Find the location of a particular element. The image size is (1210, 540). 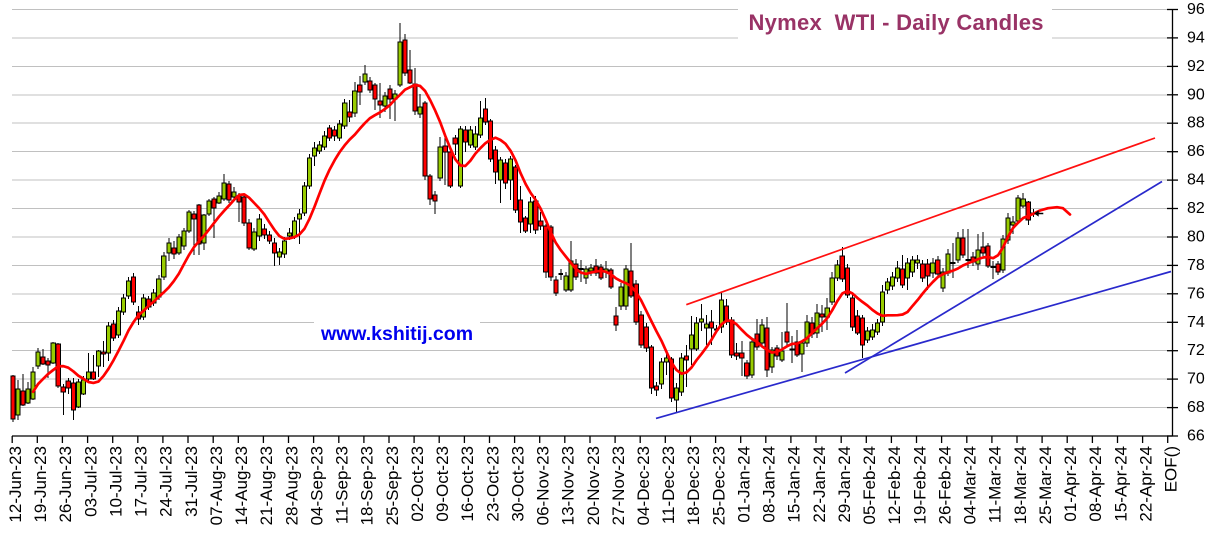

svg-text: 27-Nov-23 is located at coordinates (618, 485).